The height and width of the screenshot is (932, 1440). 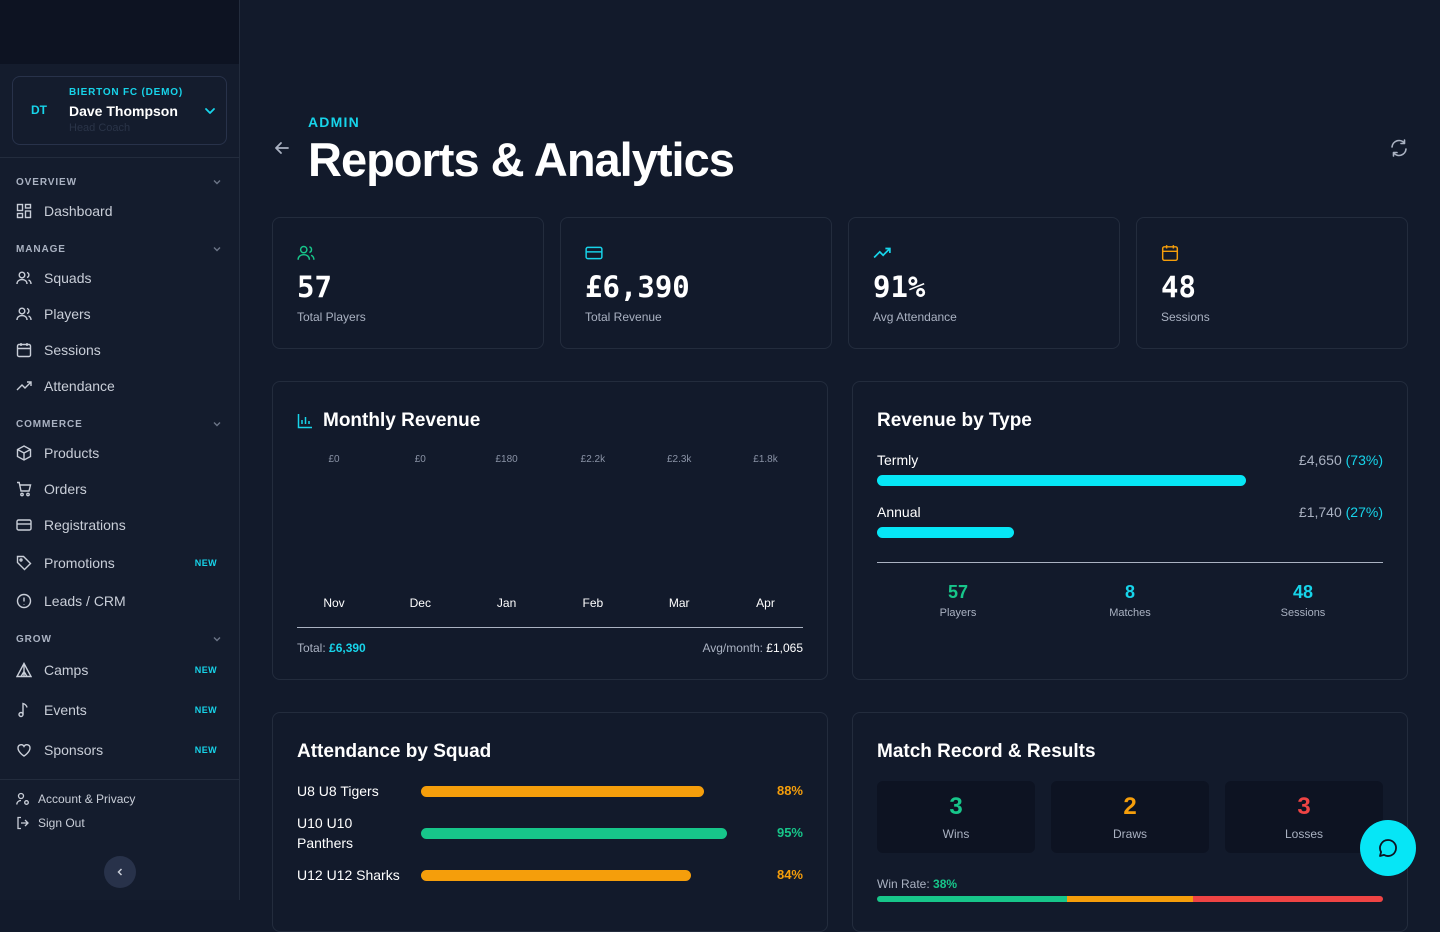 What do you see at coordinates (958, 600) in the screenshot?
I see `mini-stat-players: 57 Players` at bounding box center [958, 600].